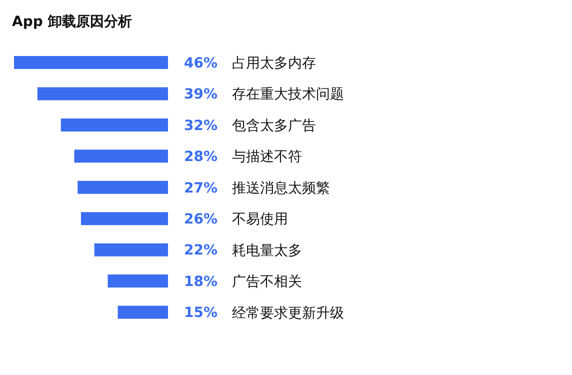  Describe the element at coordinates (201, 94) in the screenshot. I see `data-label: 39%` at that location.